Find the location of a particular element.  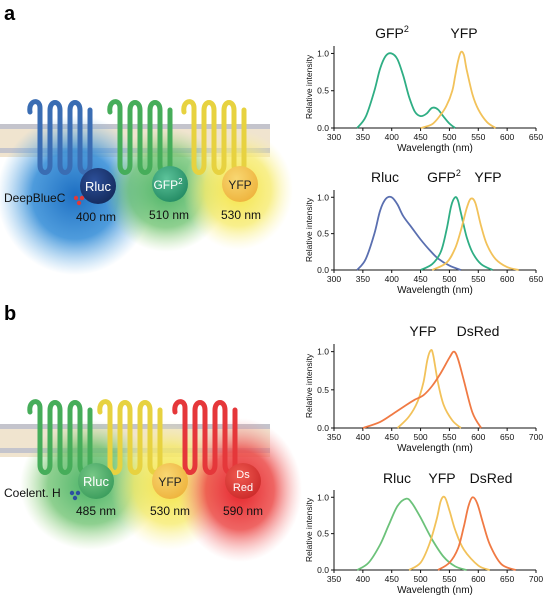

chart2-gfp-sup: 2 is located at coordinates (458, 173).